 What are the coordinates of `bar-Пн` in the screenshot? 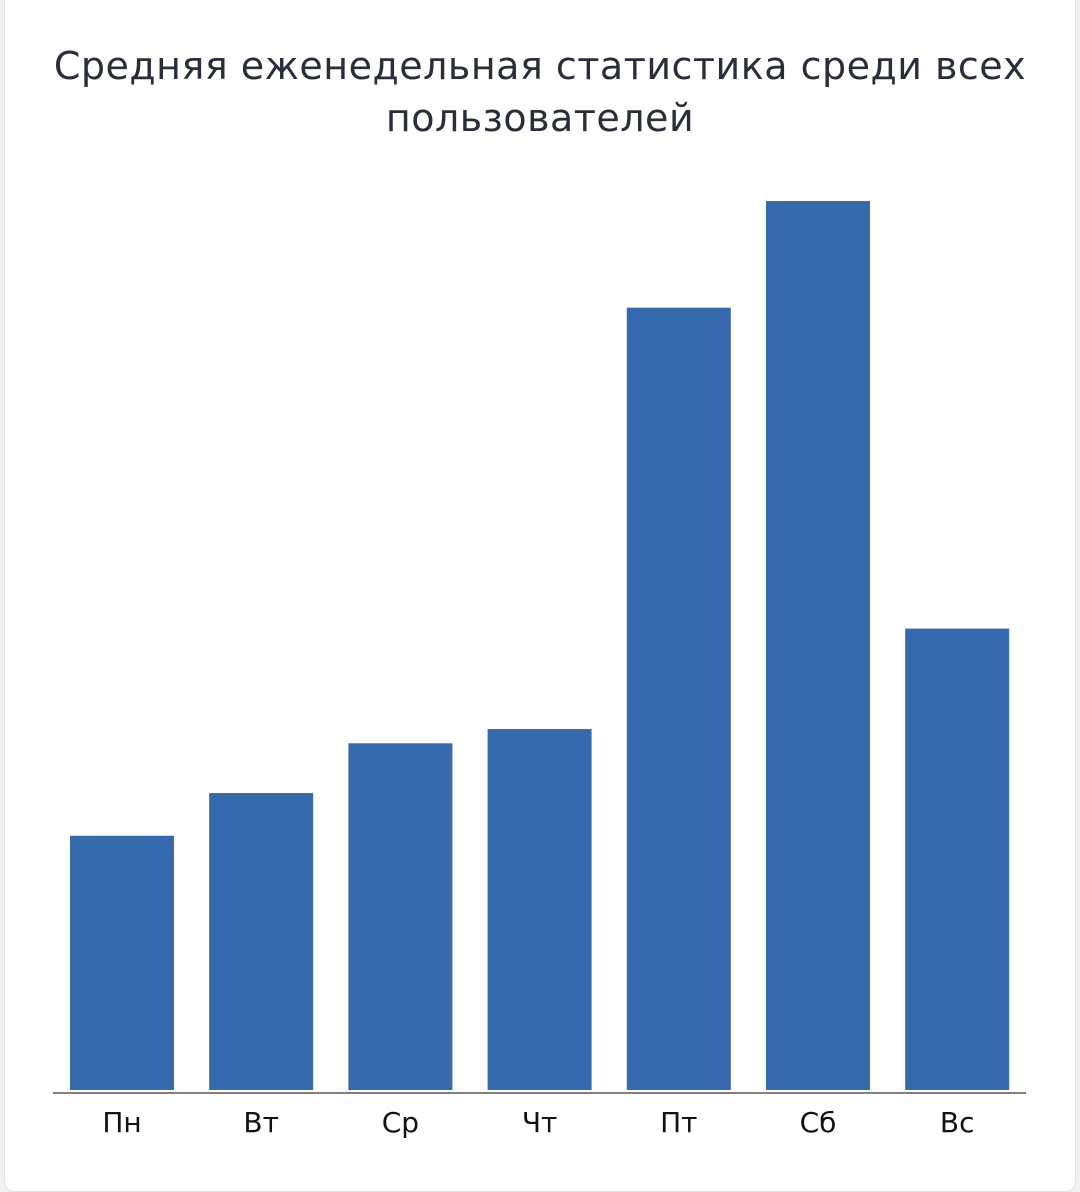 It's located at (122, 962).